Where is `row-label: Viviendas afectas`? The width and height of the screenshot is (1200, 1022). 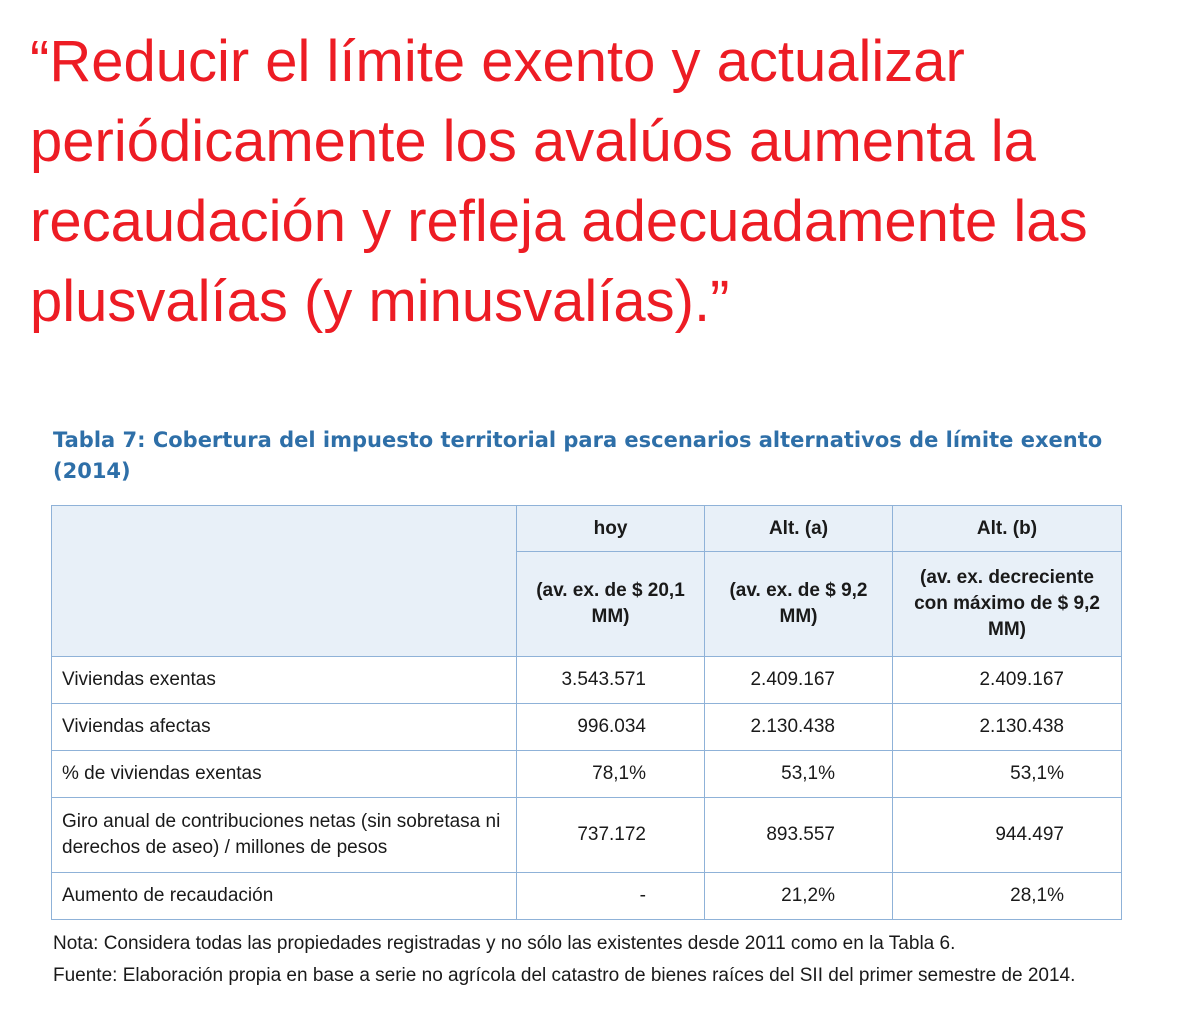
row-label: Viviendas afectas is located at coordinates (284, 727).